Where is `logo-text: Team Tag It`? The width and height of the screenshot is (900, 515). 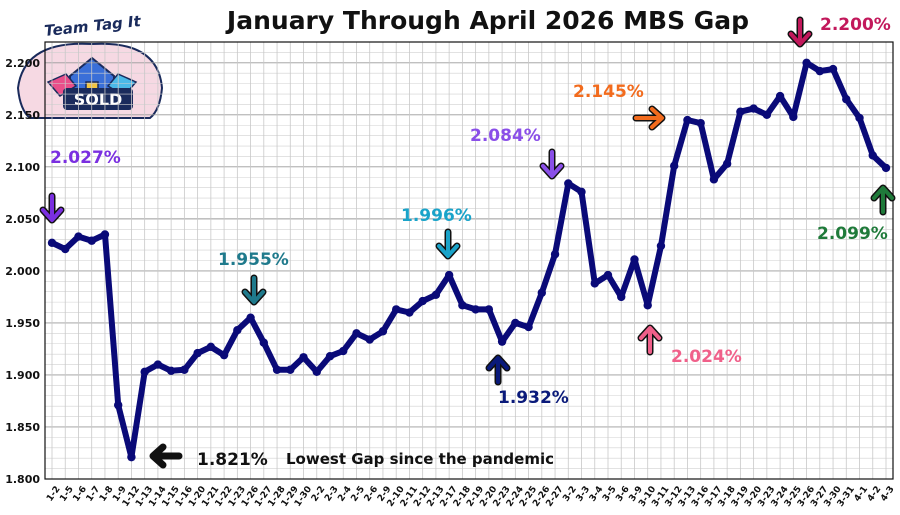 logo-text: Team Tag It is located at coordinates (92, 26).